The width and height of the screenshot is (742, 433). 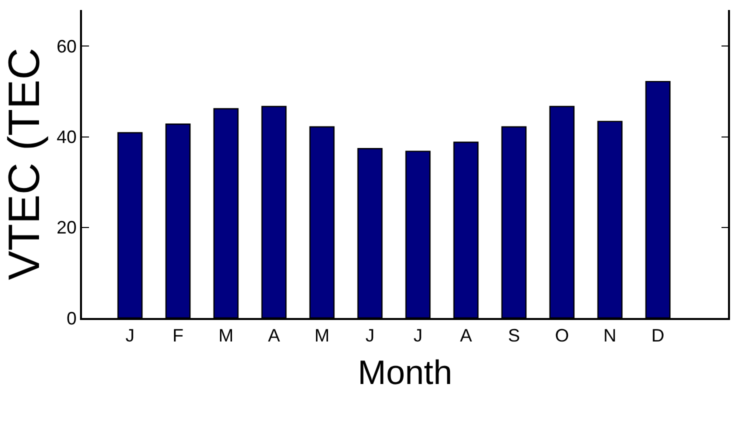 I want to click on x-tick-label: D, so click(x=657, y=335).